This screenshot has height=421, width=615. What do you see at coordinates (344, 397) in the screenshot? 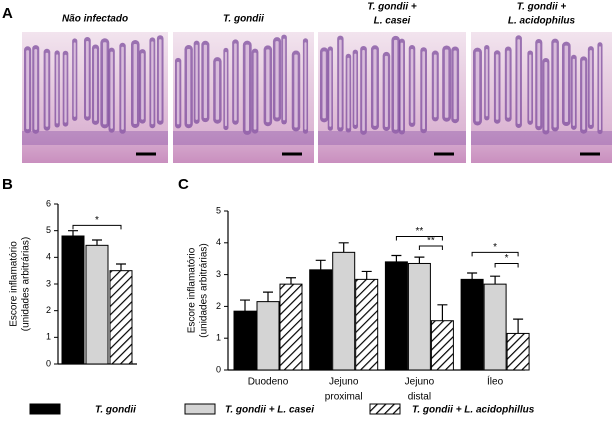
I see `x-tick-label: proximal` at bounding box center [344, 397].